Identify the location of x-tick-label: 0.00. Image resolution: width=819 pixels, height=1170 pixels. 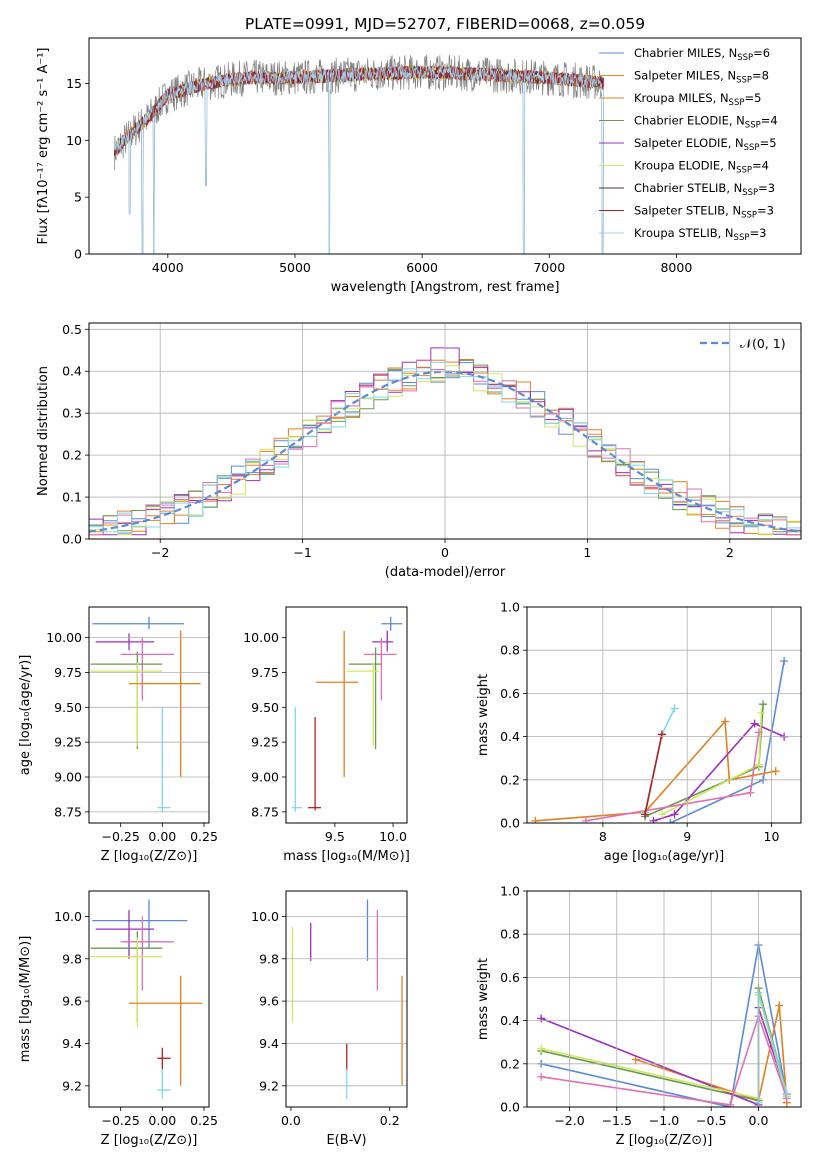
(162, 836).